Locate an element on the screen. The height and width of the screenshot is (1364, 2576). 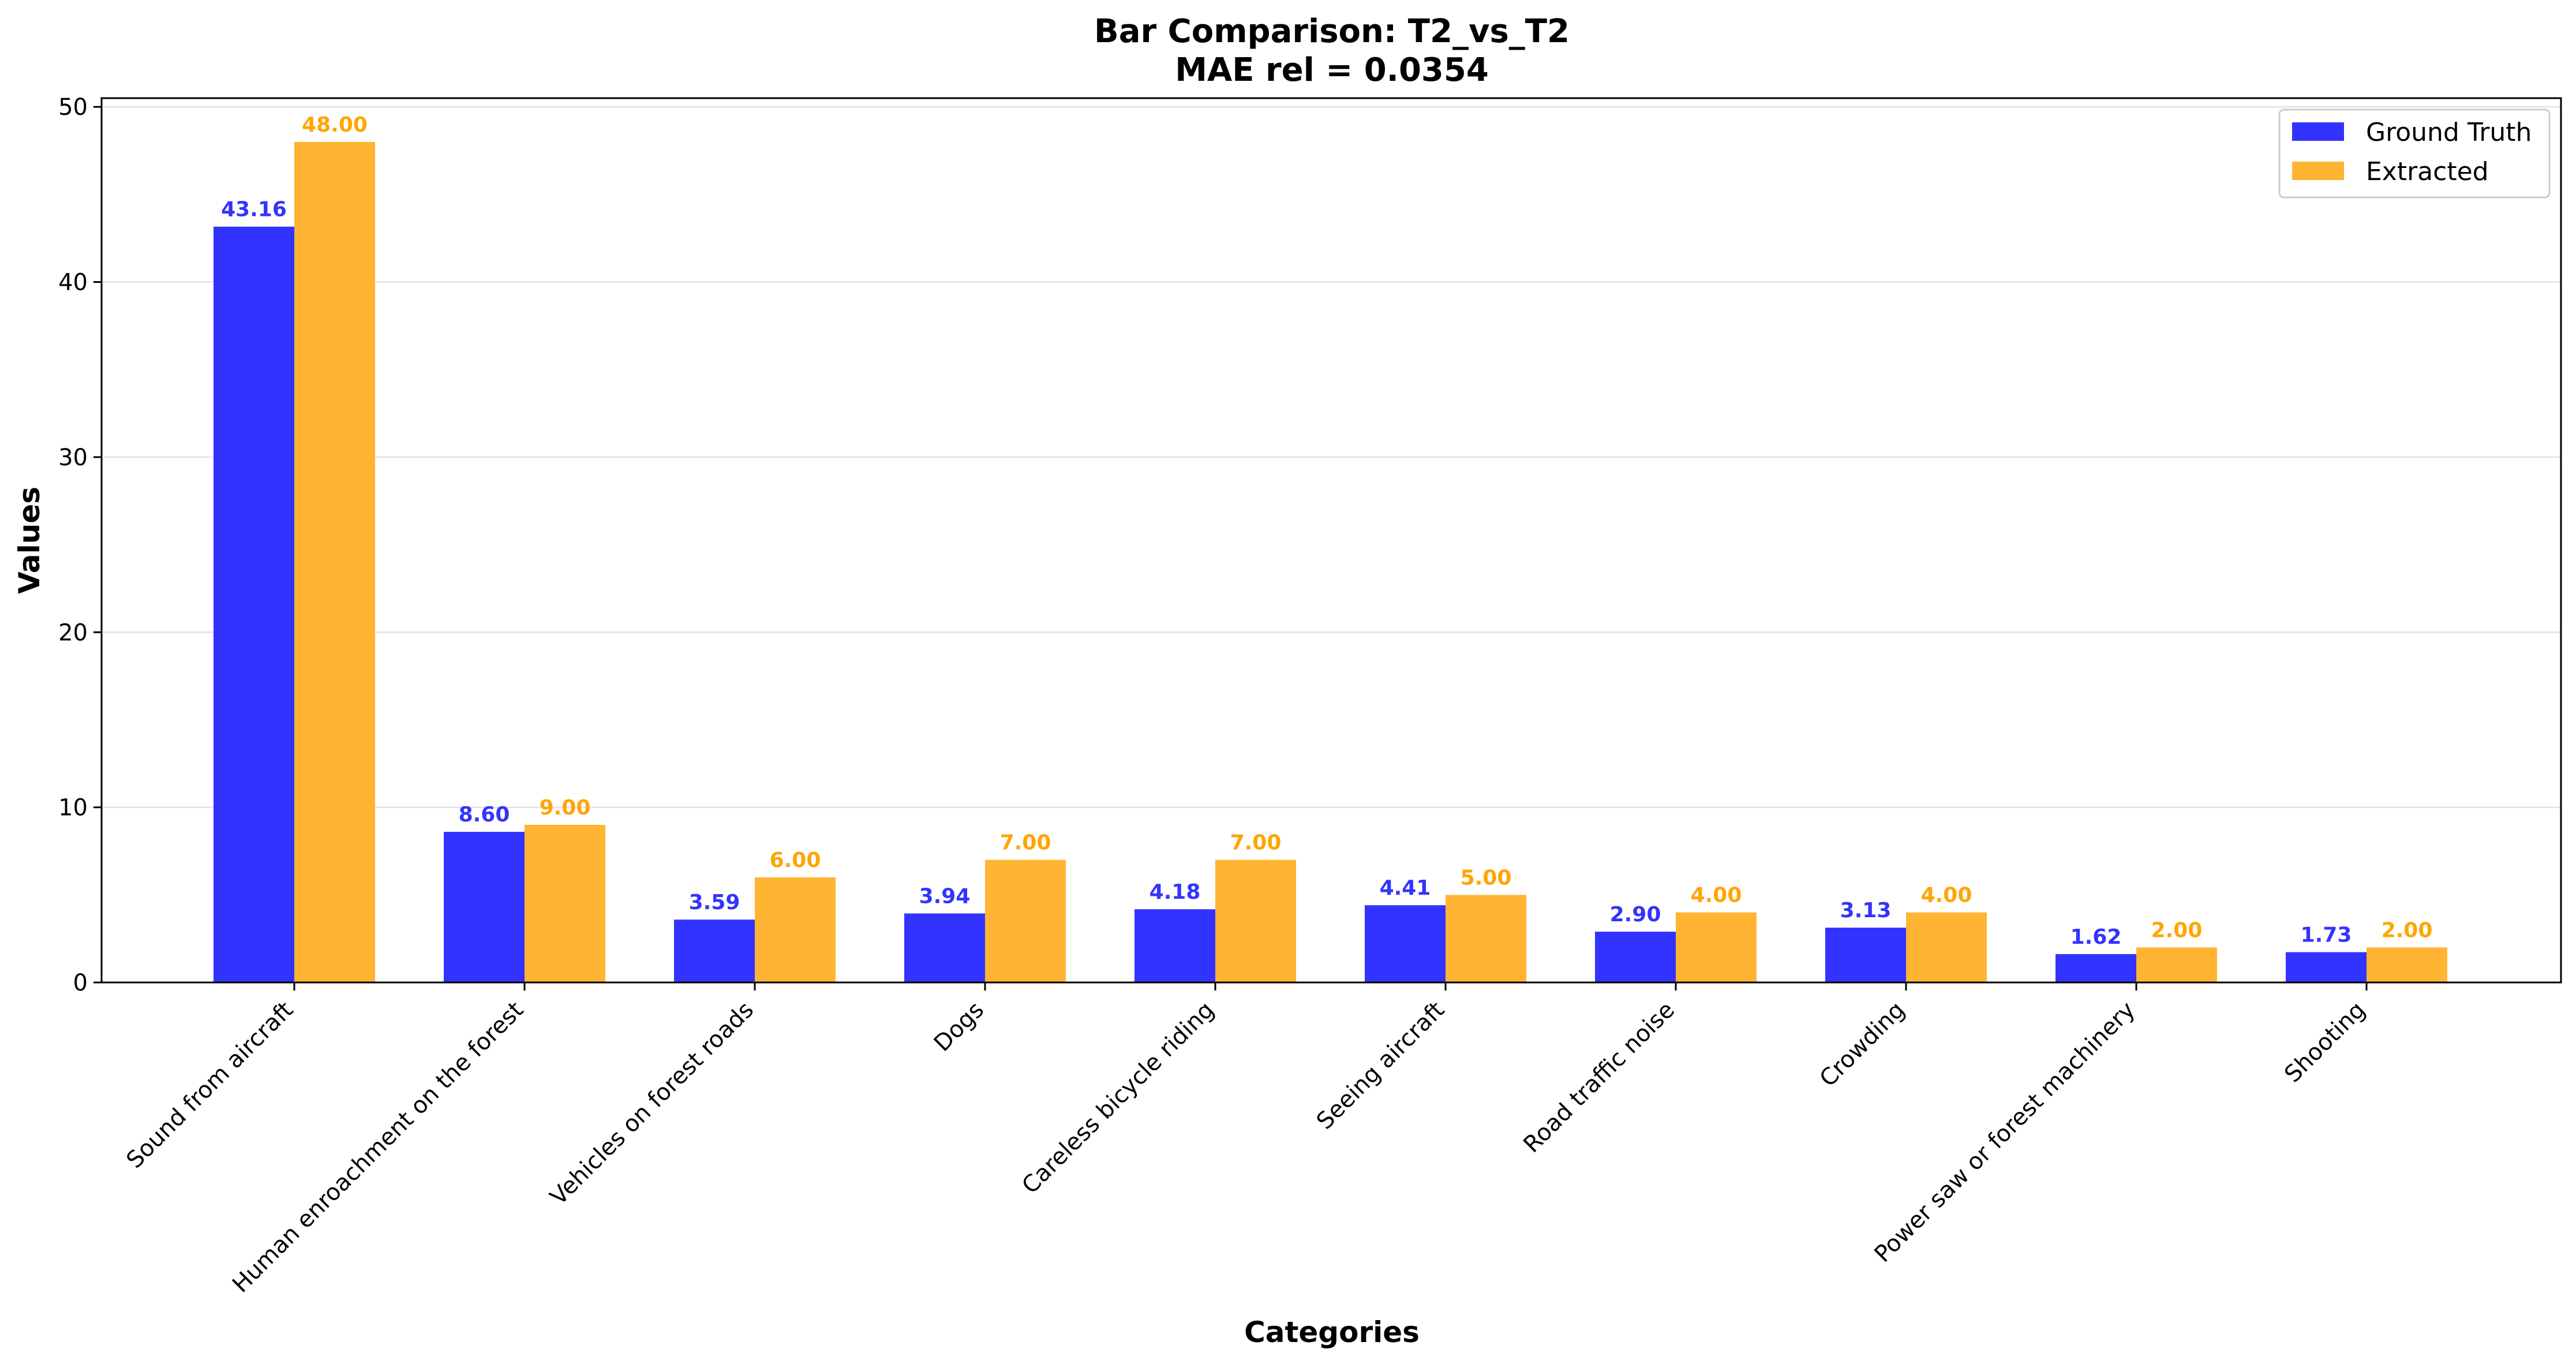
x-tick-label-shooting: Shooting is located at coordinates (2325, 1042).